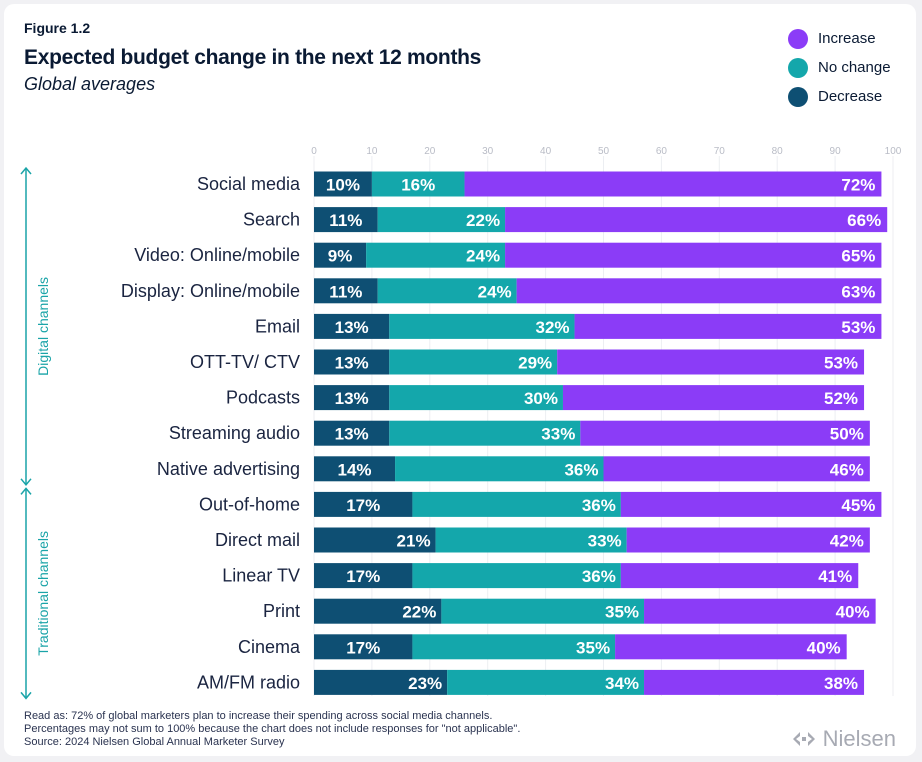 The height and width of the screenshot is (762, 922). I want to click on data-label-no-change-native-advertising: 36%, so click(581, 469).